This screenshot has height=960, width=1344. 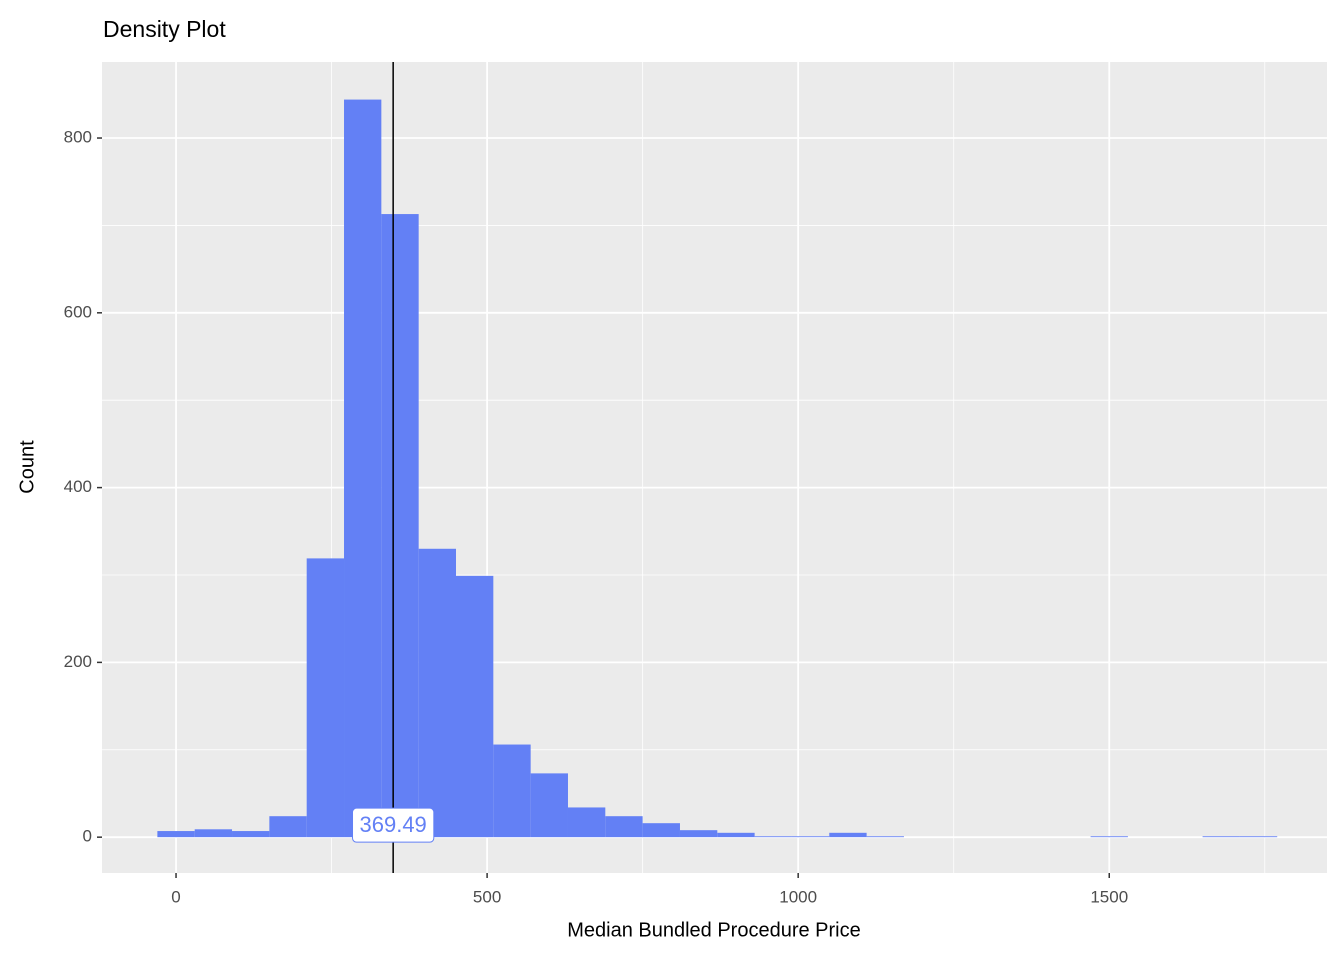 What do you see at coordinates (175, 896) in the screenshot?
I see `x-tick-label: 0` at bounding box center [175, 896].